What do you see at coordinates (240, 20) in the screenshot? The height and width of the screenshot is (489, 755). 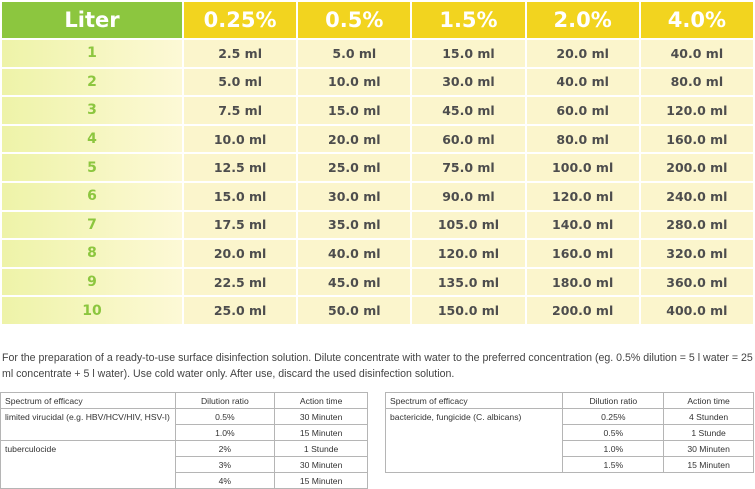 I see `header-concentration: 0.25%` at bounding box center [240, 20].